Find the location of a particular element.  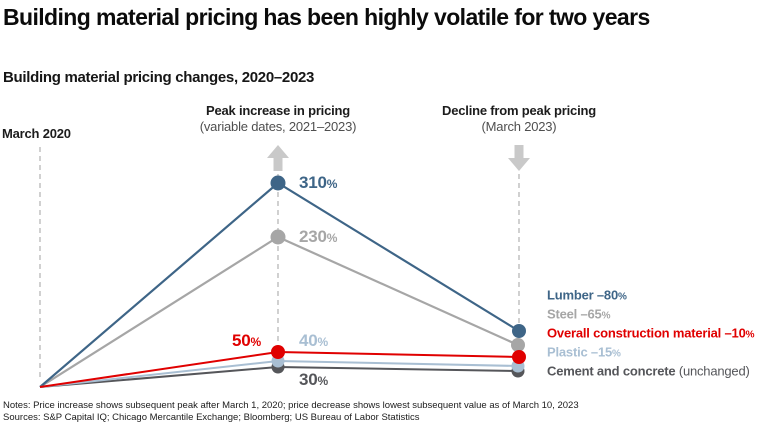

legend-item-plastic: Plastic –15% is located at coordinates (584, 352).